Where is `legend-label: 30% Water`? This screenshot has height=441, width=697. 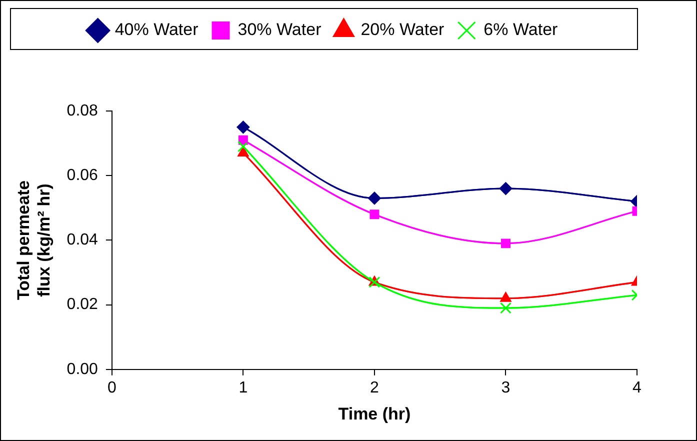 legend-label: 30% Water is located at coordinates (280, 30).